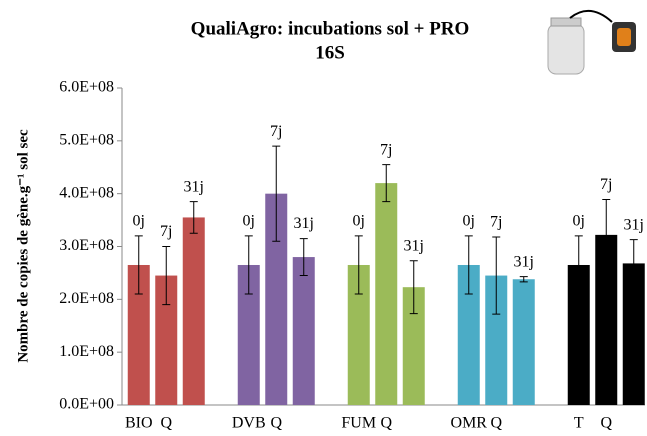  Describe the element at coordinates (86, 245) in the screenshot. I see `y-tick-label: 3.0E+08` at that location.